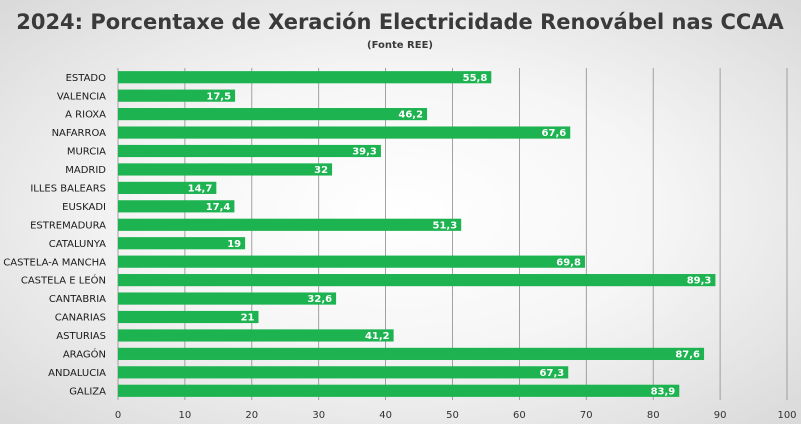 Image resolution: width=801 pixels, height=424 pixels. What do you see at coordinates (653, 415) in the screenshot?
I see `x-tick-label: 80` at bounding box center [653, 415].